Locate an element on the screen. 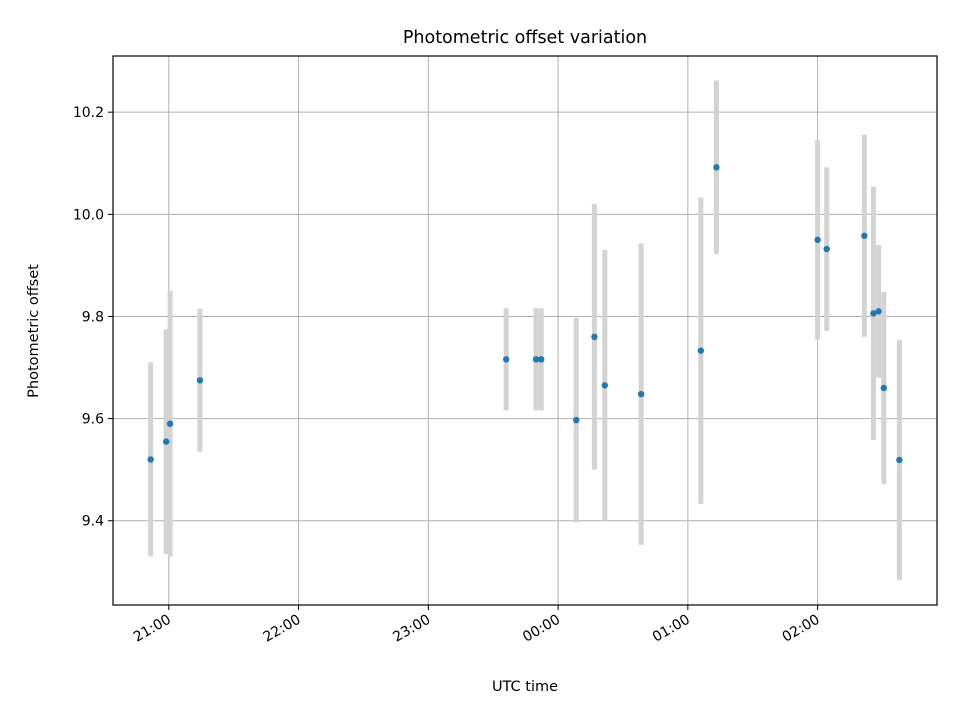  y-tick-label: 10.2 is located at coordinates (88, 113).